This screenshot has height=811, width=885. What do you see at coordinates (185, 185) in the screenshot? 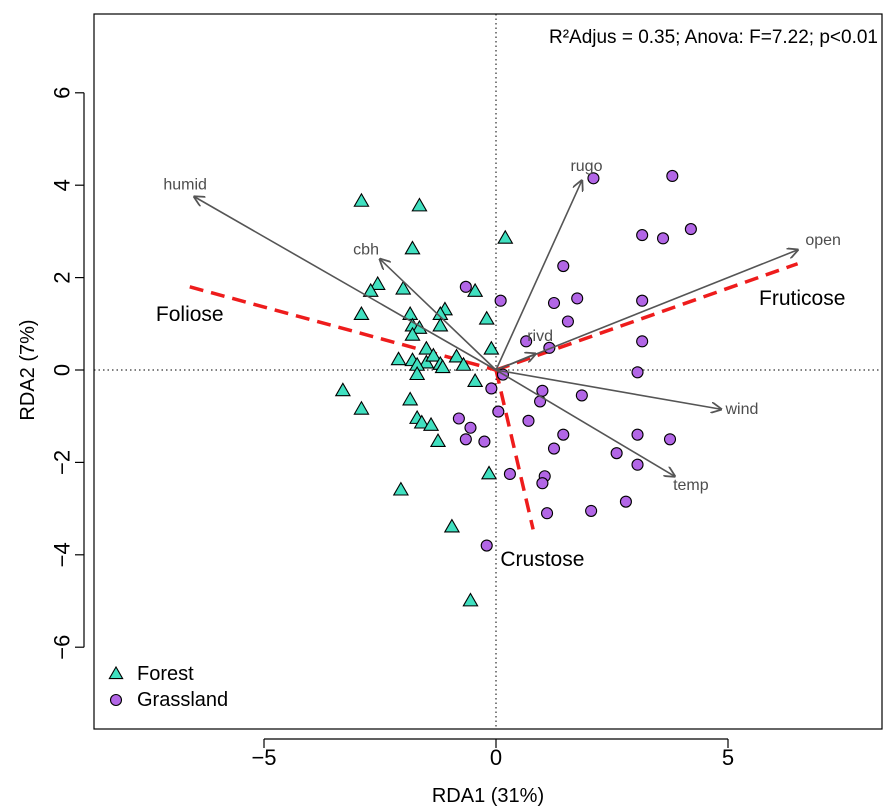
I see `vector-label-humid: humid` at bounding box center [185, 185].